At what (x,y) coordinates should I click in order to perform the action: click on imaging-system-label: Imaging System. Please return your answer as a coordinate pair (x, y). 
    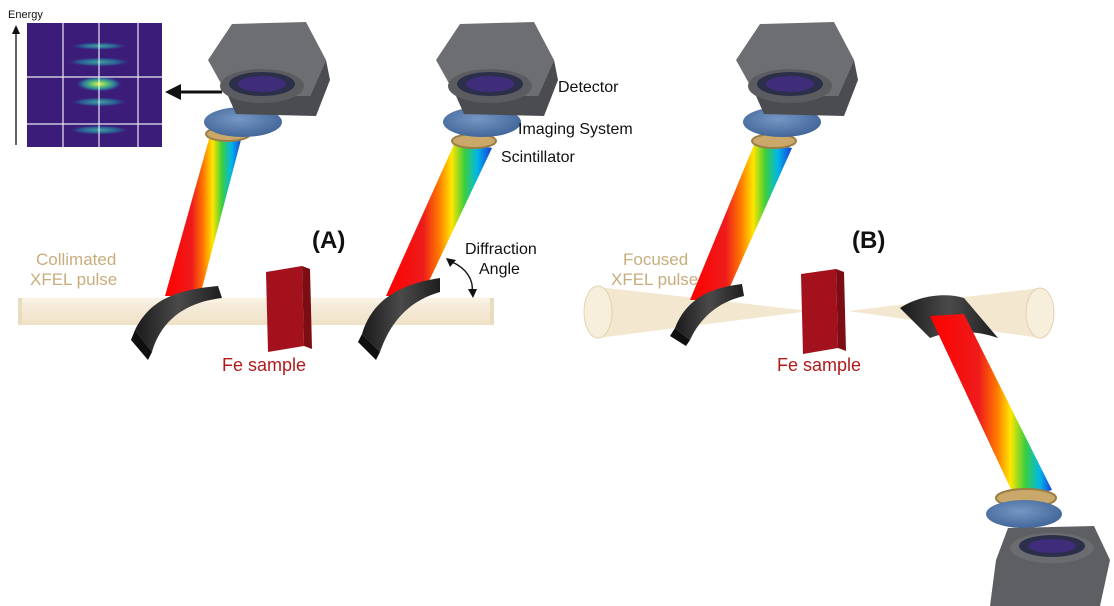
    Looking at the image, I should click on (575, 129).